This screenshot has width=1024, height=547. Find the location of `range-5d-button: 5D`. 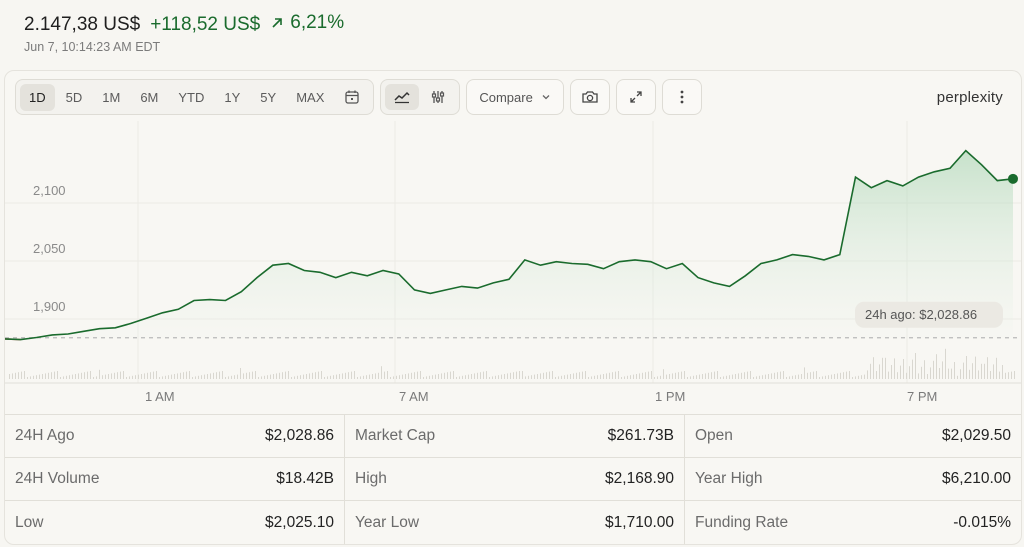

range-5d-button: 5D is located at coordinates (74, 97).